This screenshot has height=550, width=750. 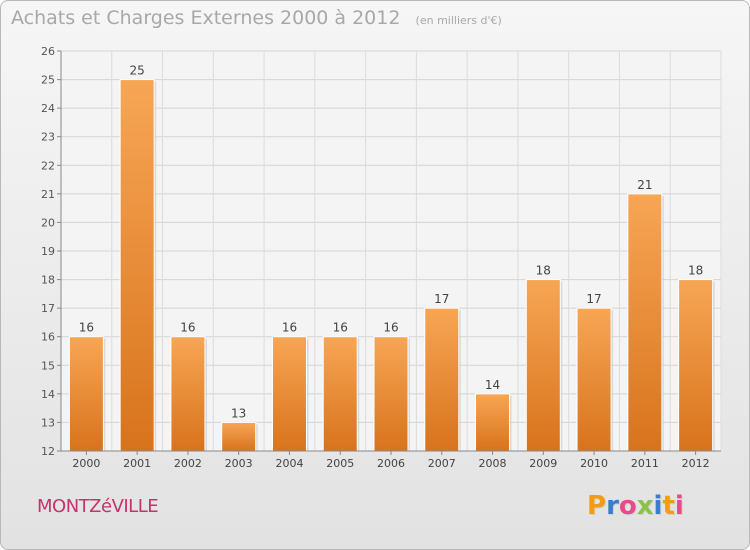 I want to click on x-tick-label: 2006, so click(x=391, y=463).